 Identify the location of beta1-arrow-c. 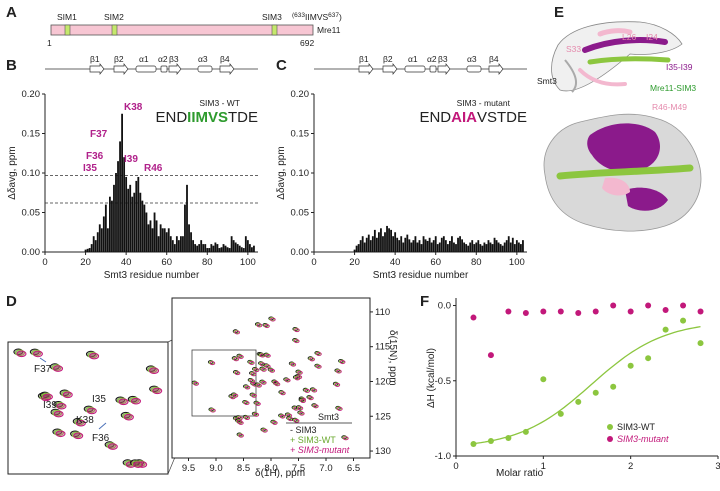
(366, 69).